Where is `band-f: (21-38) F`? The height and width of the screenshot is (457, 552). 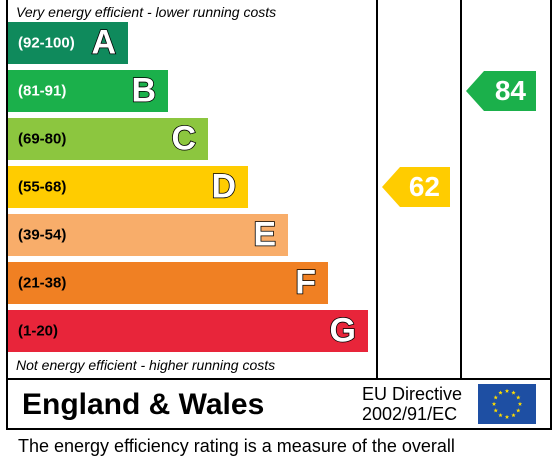 band-f: (21-38) F is located at coordinates (168, 283).